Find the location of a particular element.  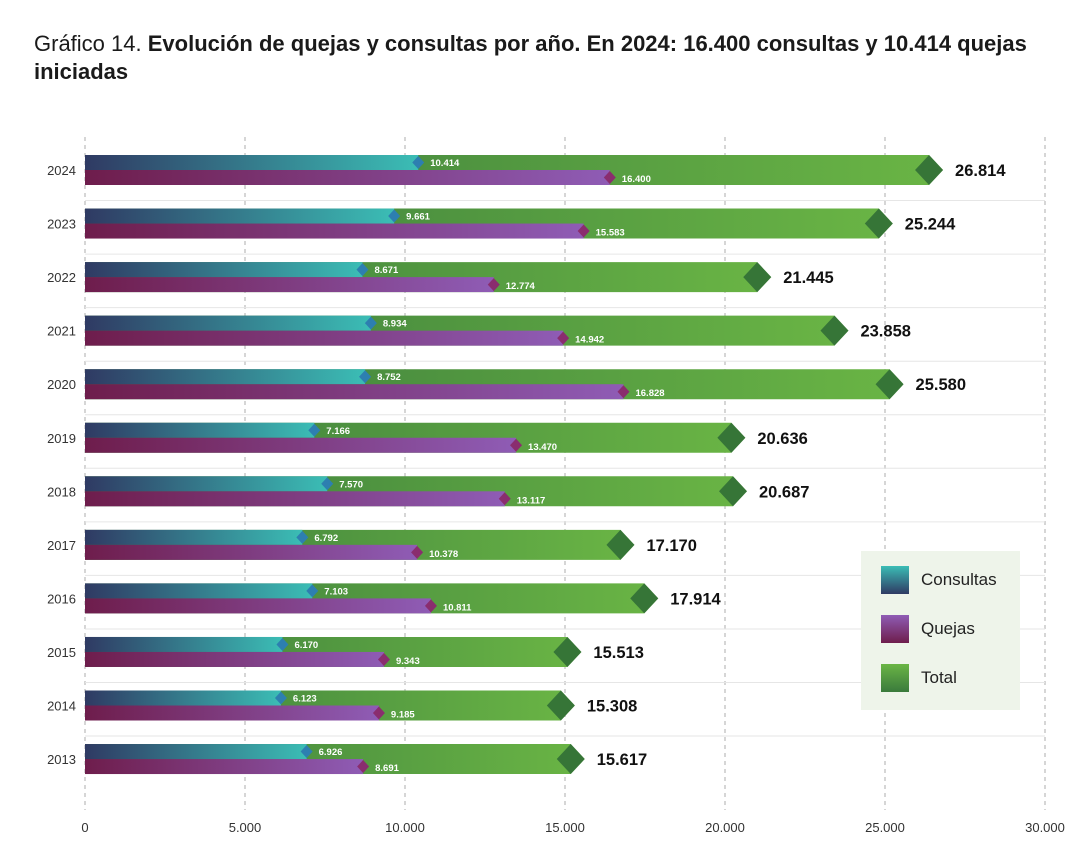

data-label-total: 25.244 is located at coordinates (930, 225).